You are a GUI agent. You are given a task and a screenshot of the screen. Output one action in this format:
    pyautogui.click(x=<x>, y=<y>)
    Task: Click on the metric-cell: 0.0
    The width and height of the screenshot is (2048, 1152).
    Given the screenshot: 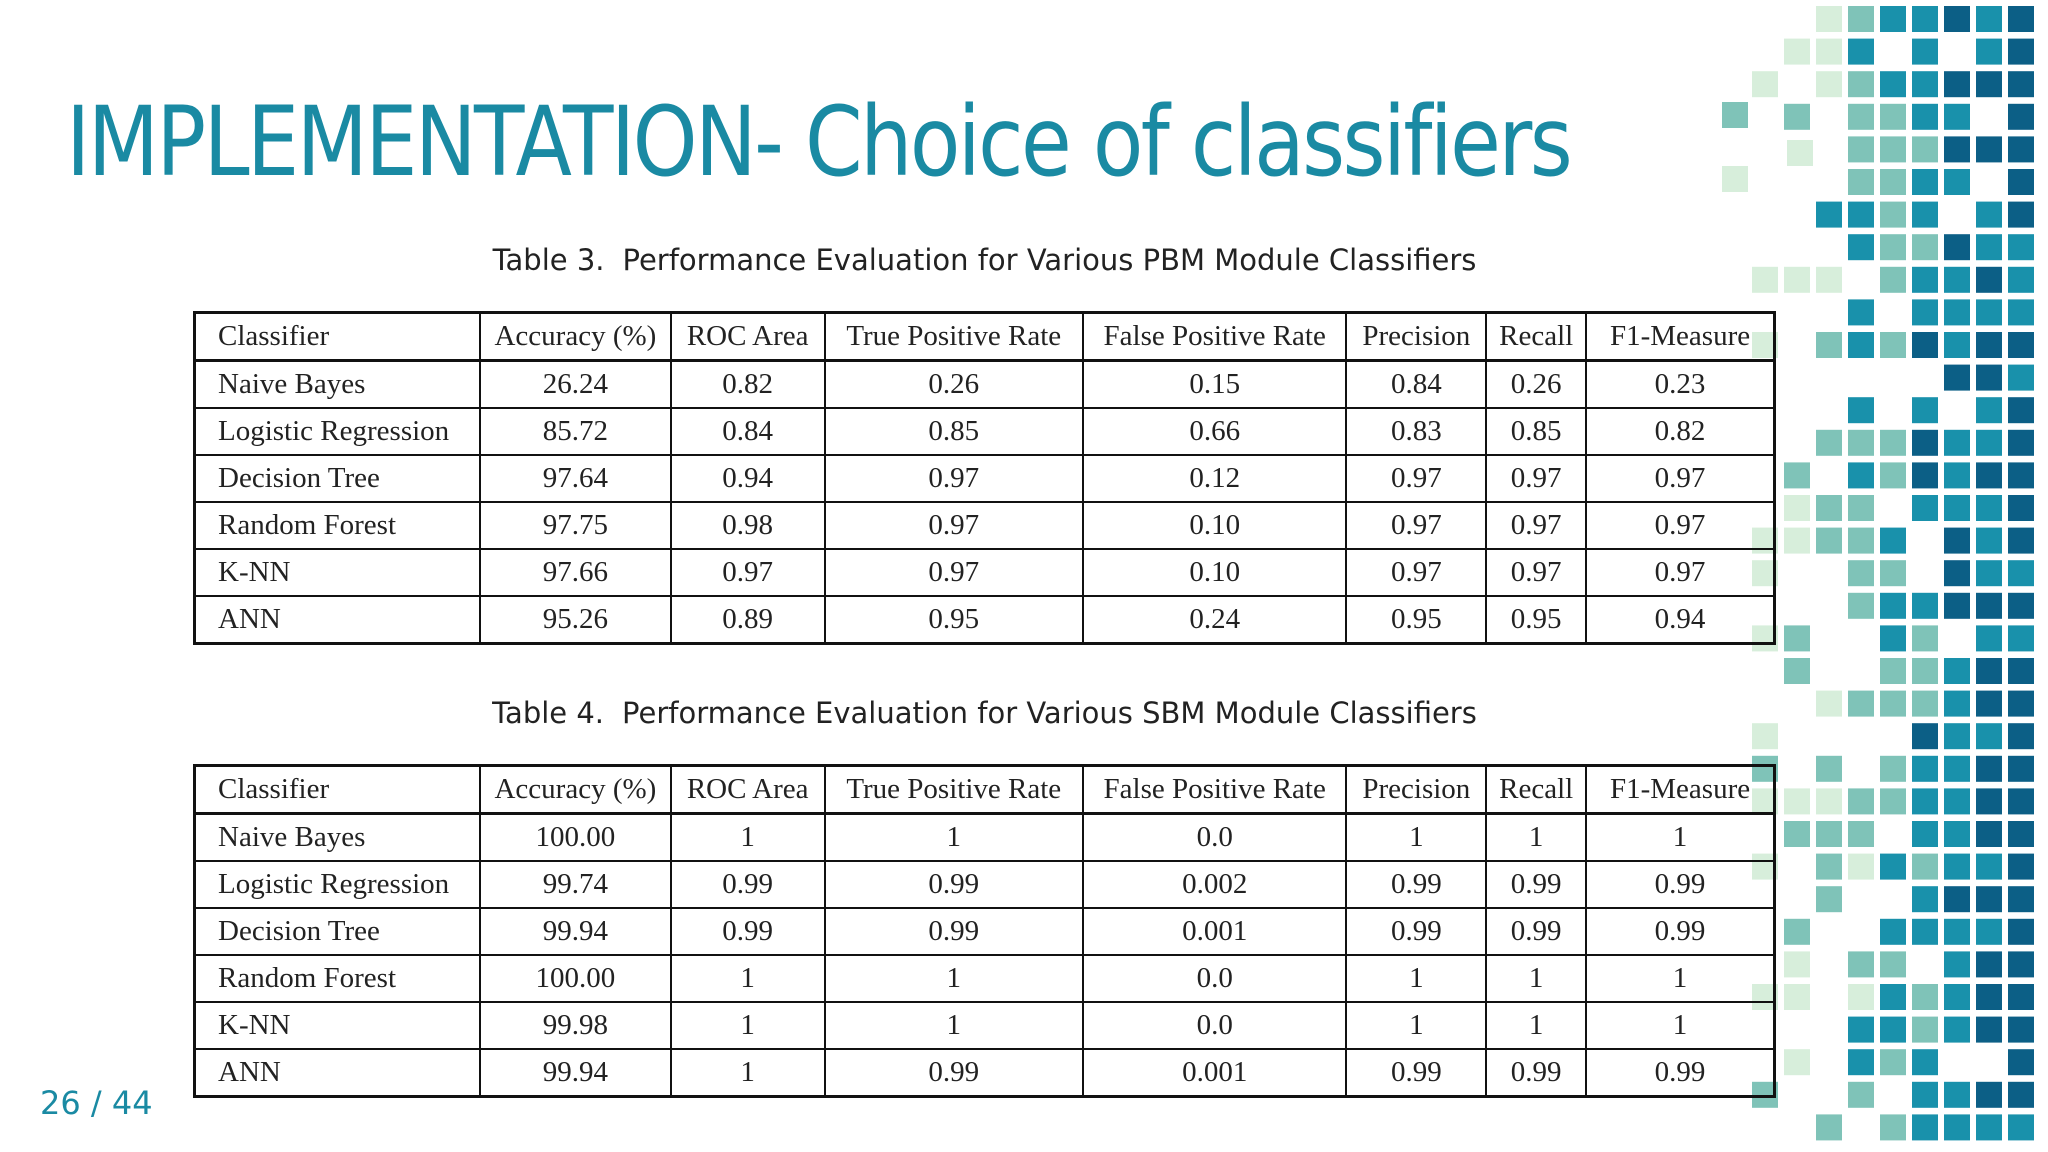 What is the action you would take?
    pyautogui.click(x=1214, y=1025)
    